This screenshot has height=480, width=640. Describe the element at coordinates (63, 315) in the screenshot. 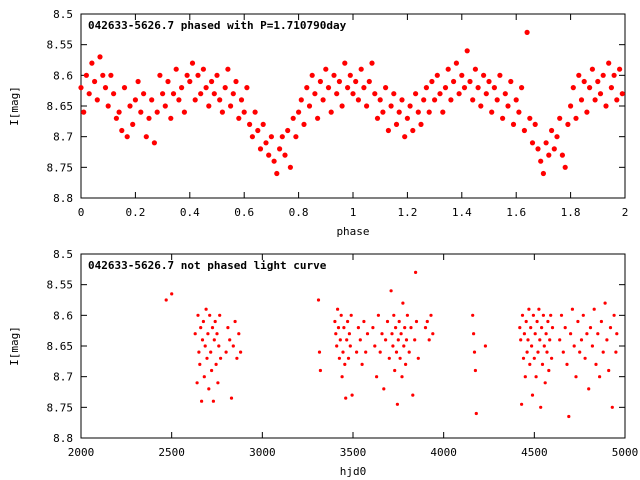

I see `y-tick-label: 8.6` at that location.